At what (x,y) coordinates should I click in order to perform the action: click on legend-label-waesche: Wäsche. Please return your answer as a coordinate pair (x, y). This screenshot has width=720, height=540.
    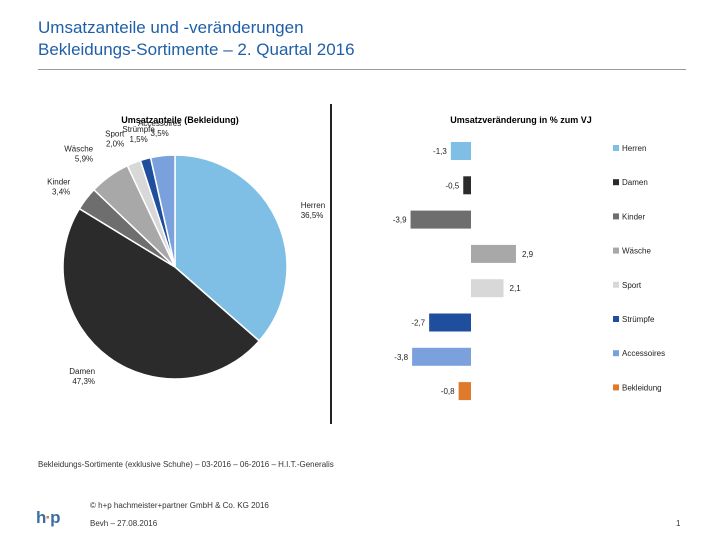
    Looking at the image, I should click on (636, 251).